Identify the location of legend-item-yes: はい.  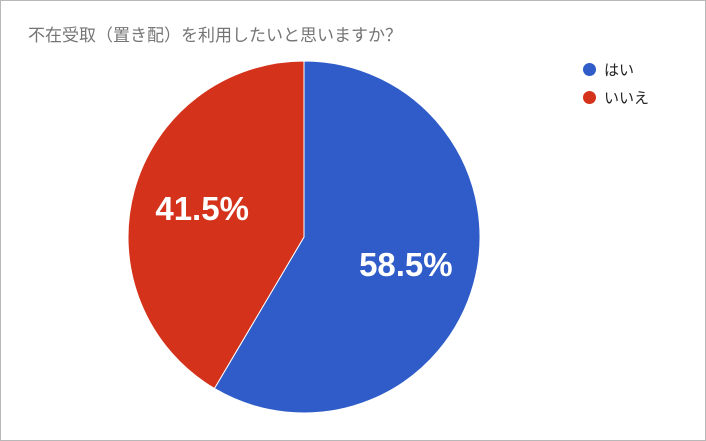
(616, 69).